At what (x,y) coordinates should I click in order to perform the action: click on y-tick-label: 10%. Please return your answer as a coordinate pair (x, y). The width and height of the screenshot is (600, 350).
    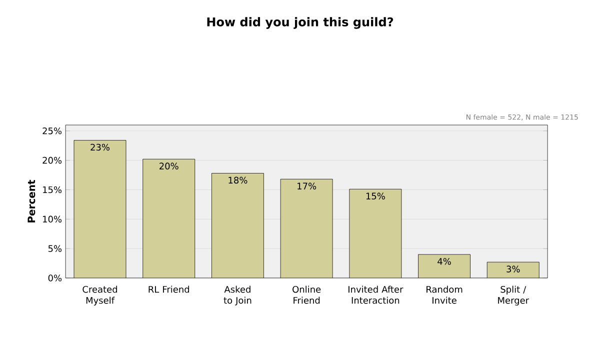
    Looking at the image, I should click on (52, 219).